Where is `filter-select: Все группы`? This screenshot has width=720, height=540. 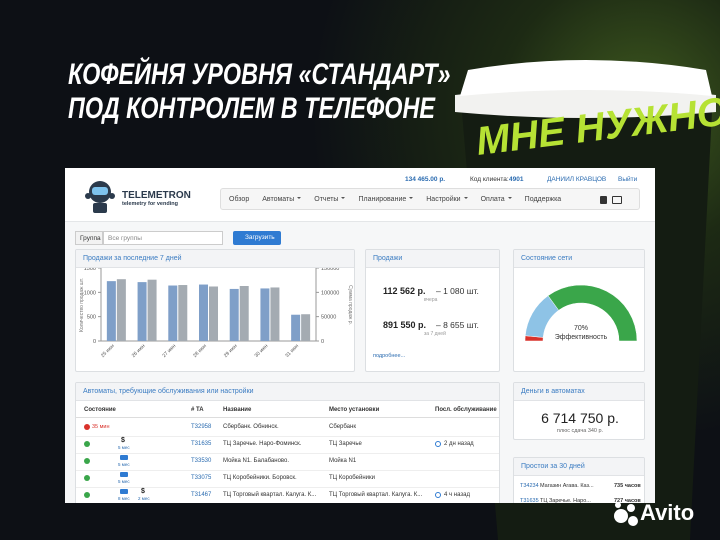
filter-select: Все группы is located at coordinates (163, 238).